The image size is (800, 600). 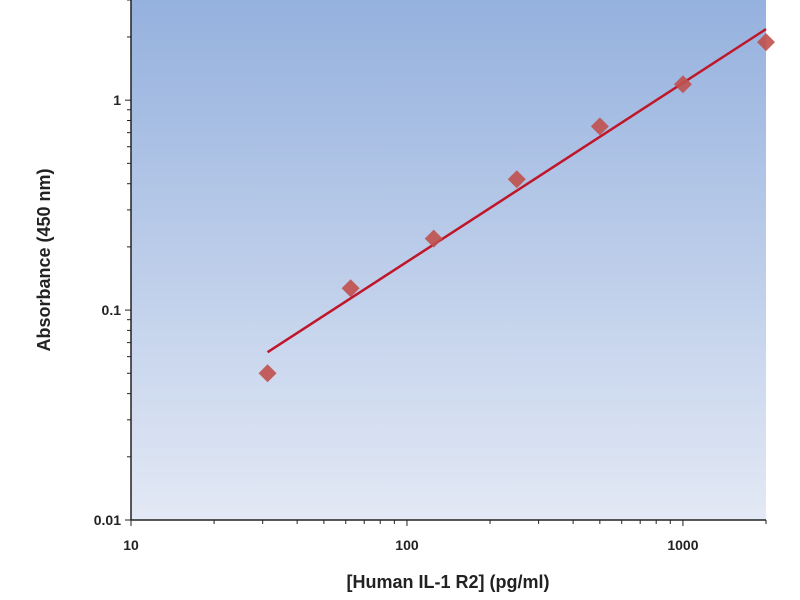 I want to click on x-tick-label: 10, so click(x=131, y=545).